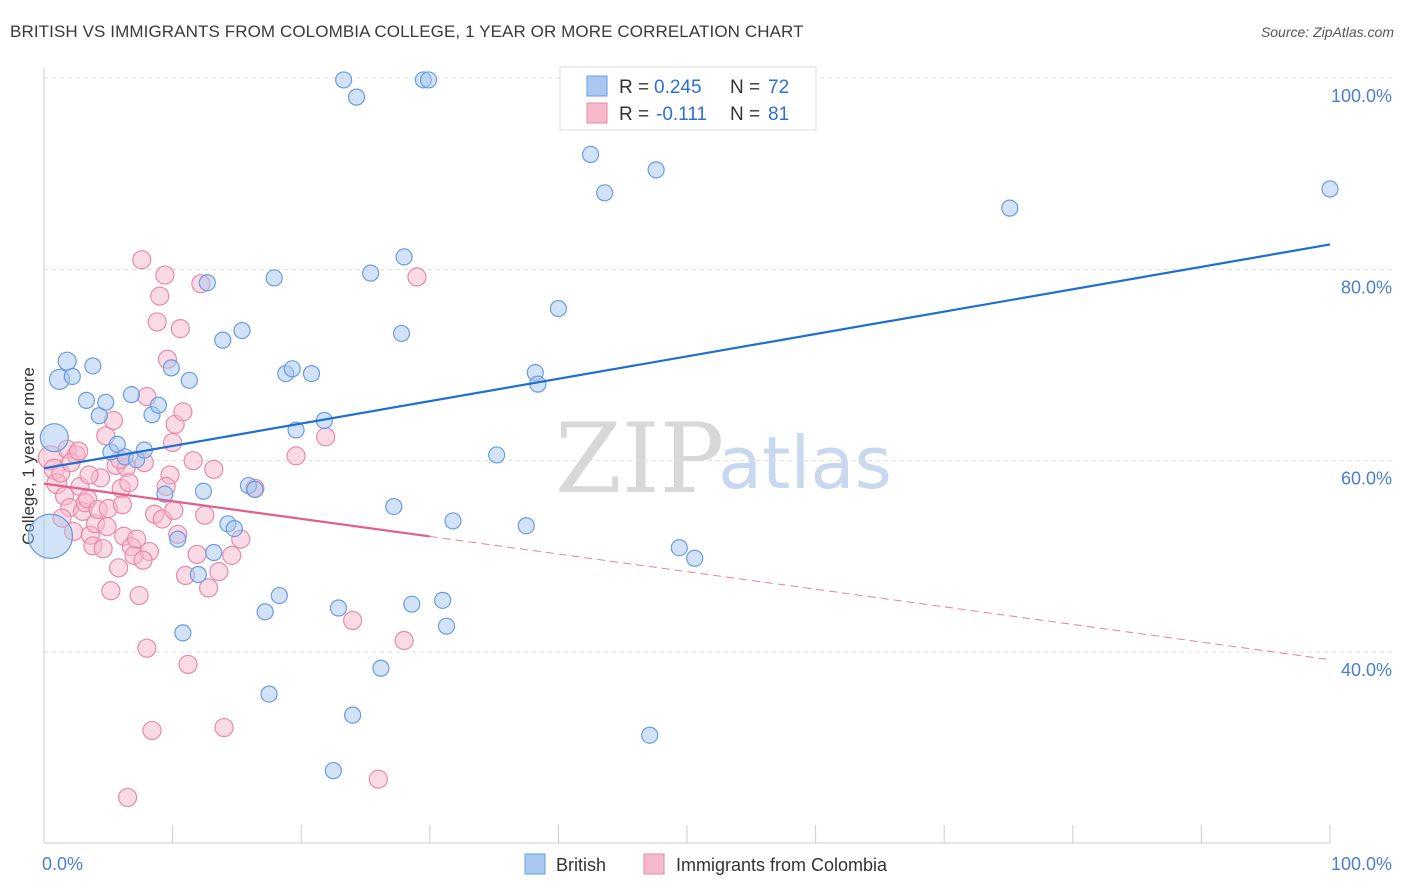  Describe the element at coordinates (581, 865) in the screenshot. I see `bottom-legend-british: British` at that location.